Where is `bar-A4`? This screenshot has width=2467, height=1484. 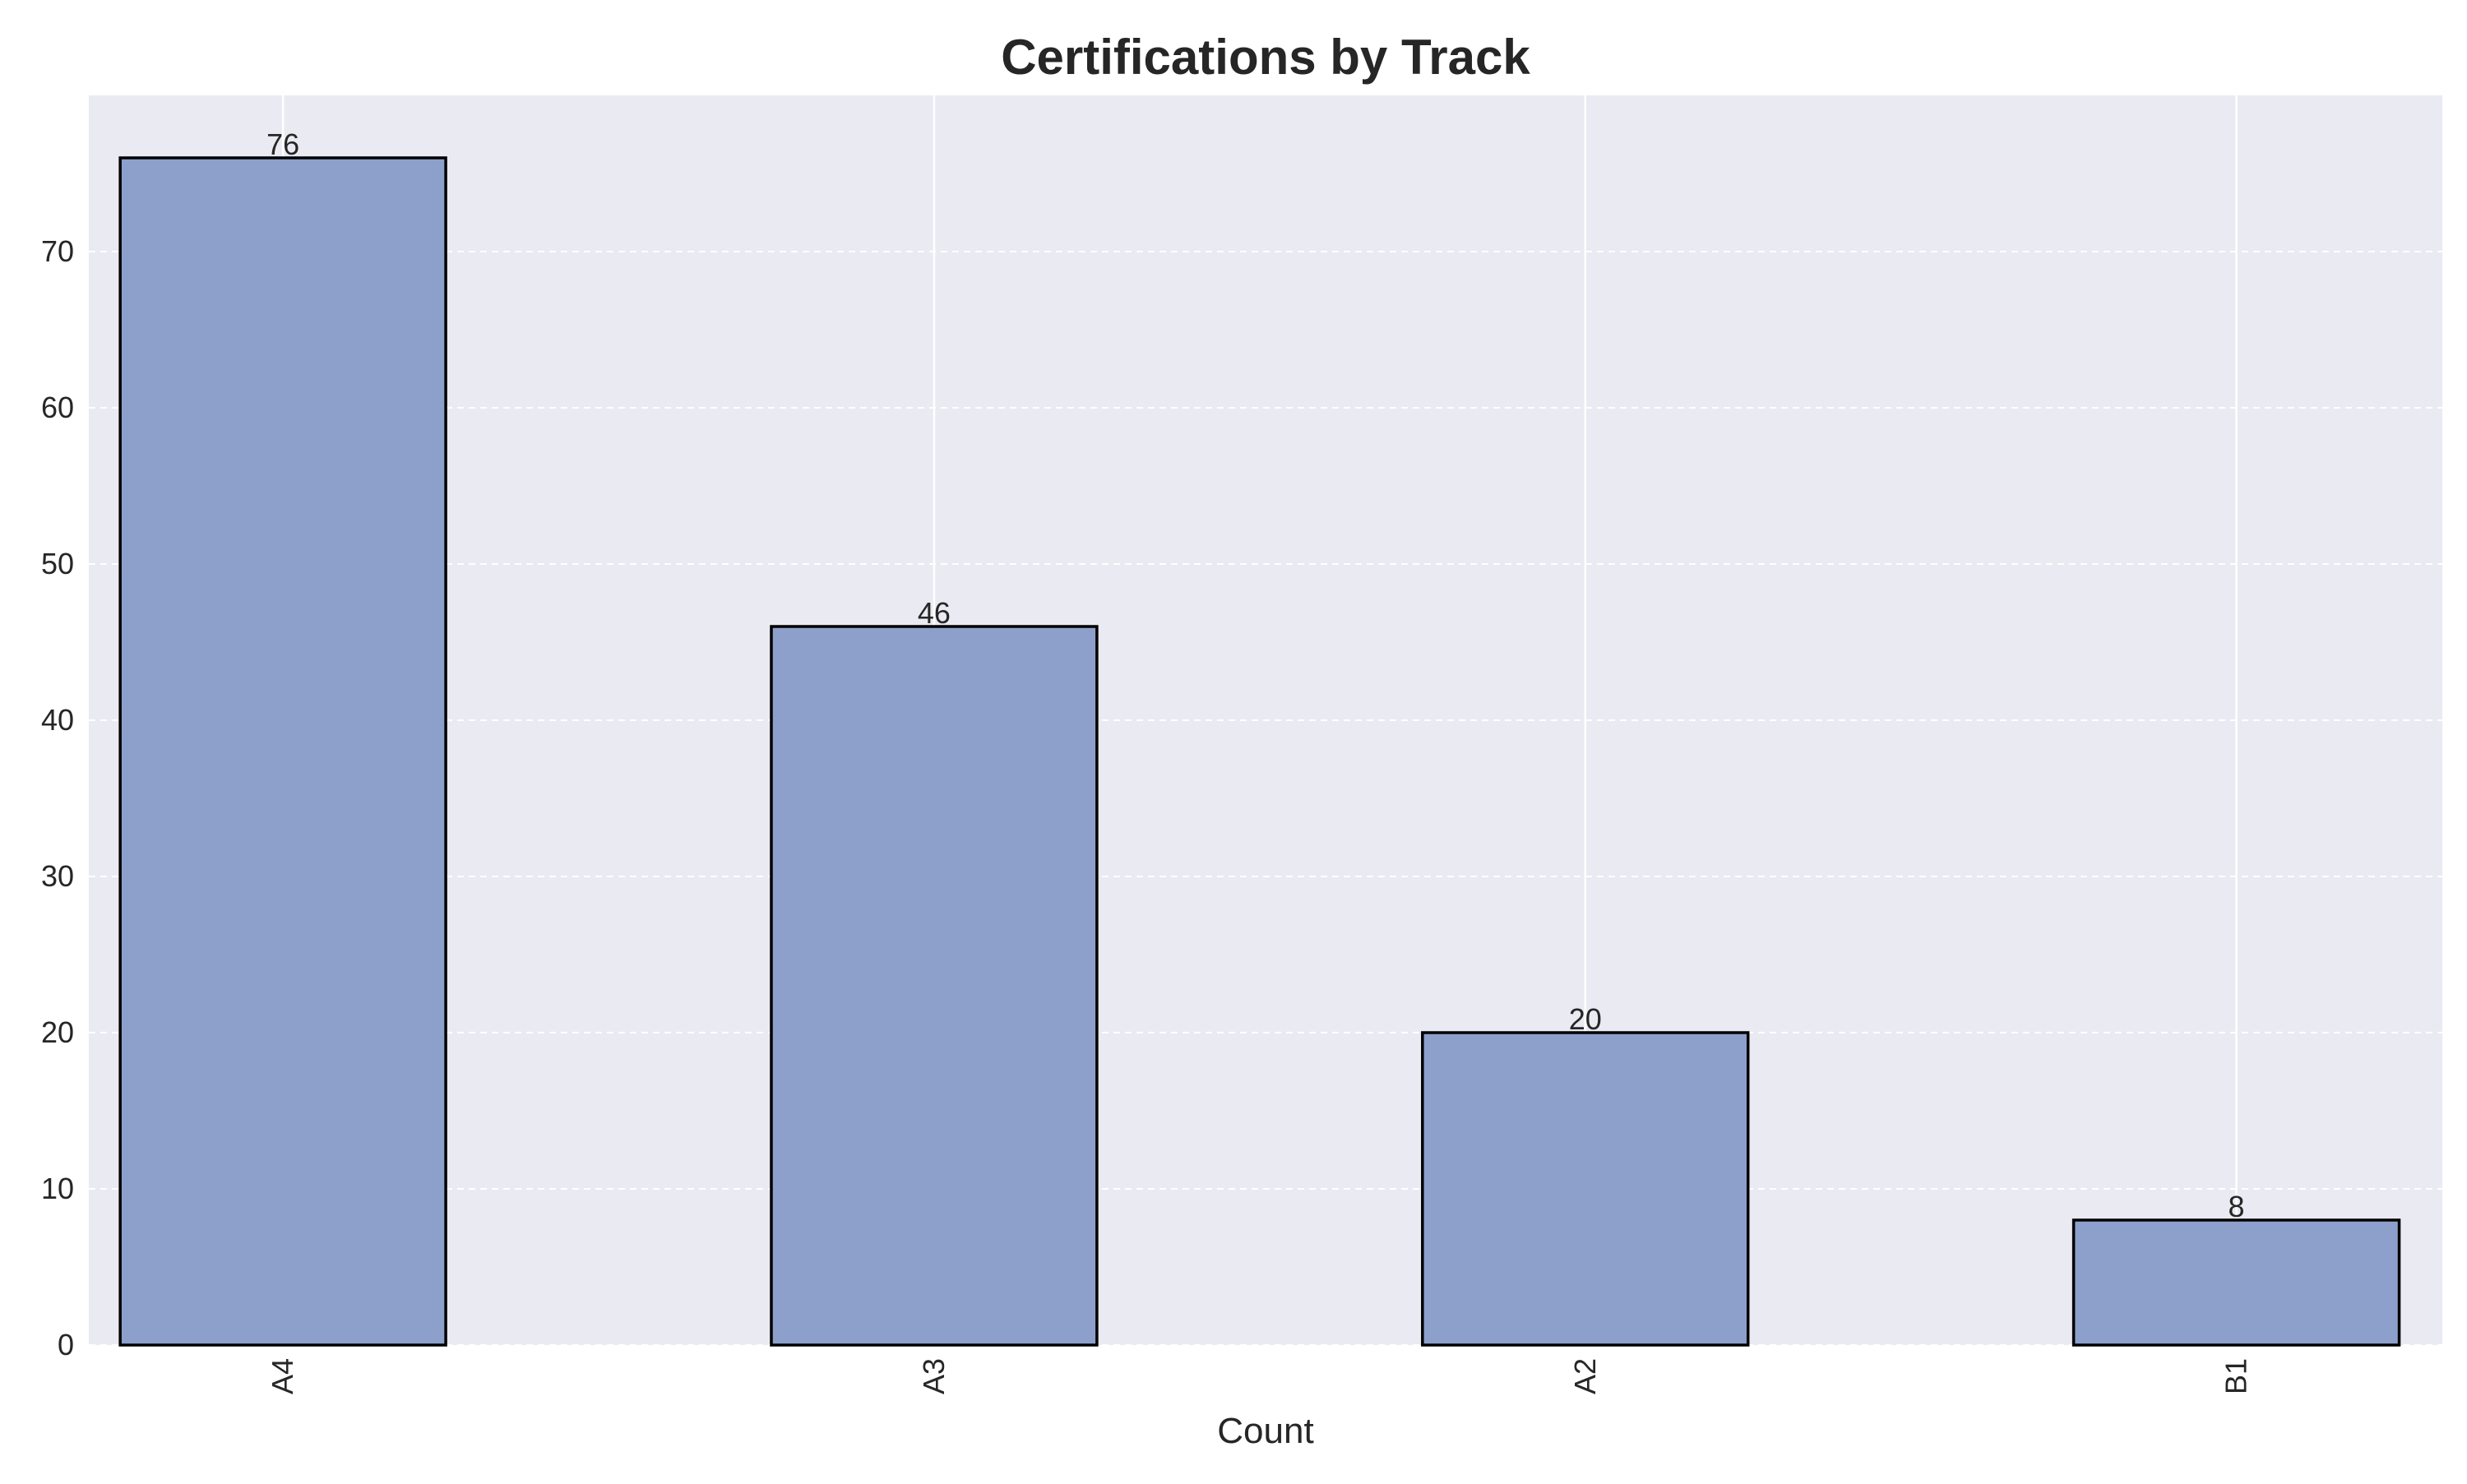 bar-A4 is located at coordinates (282, 751).